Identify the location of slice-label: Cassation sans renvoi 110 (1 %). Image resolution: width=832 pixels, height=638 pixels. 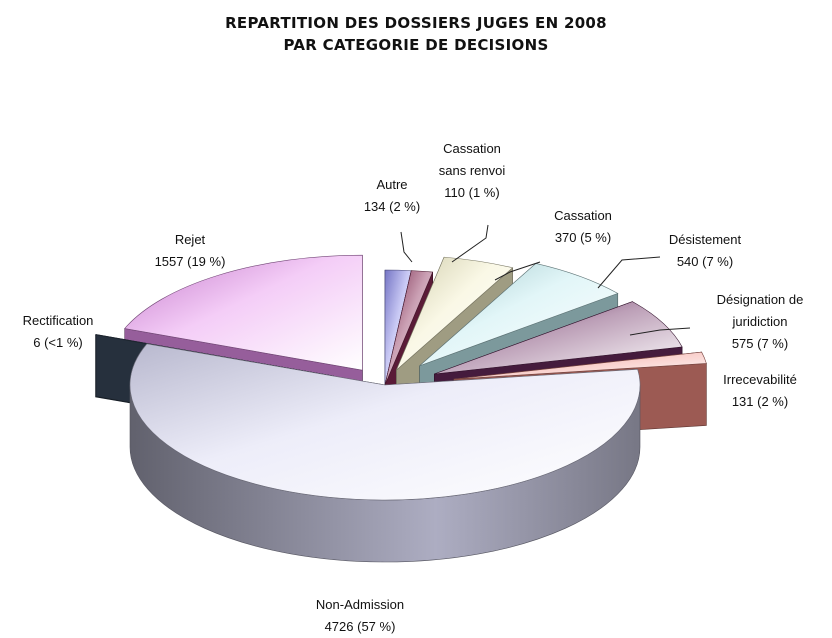
(472, 170).